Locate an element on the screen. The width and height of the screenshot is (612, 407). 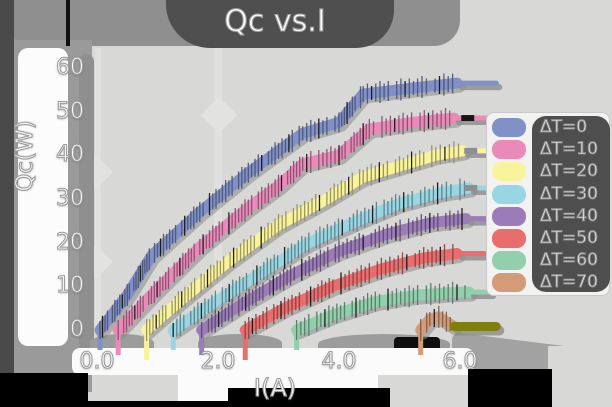
legend-label: ΔT=0 is located at coordinates (563, 127).